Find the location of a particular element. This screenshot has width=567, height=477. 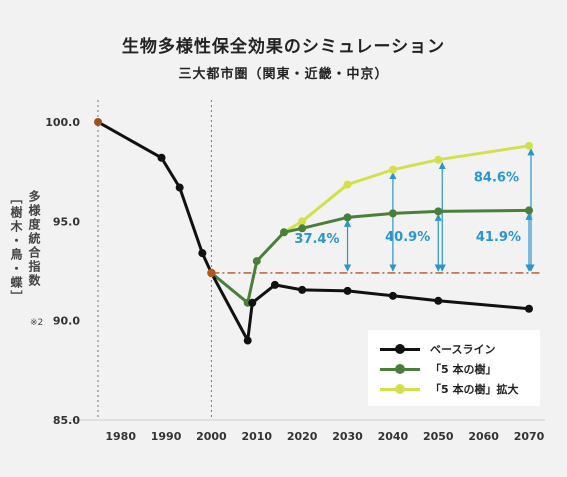

annotation-label: 41.9% is located at coordinates (498, 237).